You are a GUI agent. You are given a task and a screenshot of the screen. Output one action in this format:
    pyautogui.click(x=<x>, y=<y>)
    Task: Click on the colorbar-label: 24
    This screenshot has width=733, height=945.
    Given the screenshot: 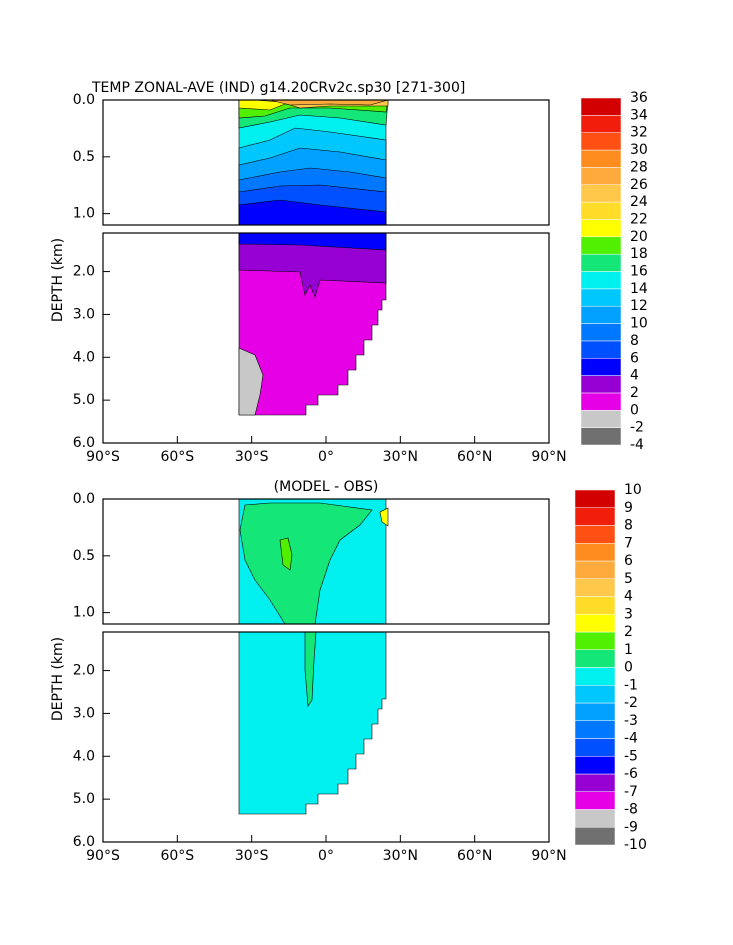 What is the action you would take?
    pyautogui.click(x=639, y=202)
    